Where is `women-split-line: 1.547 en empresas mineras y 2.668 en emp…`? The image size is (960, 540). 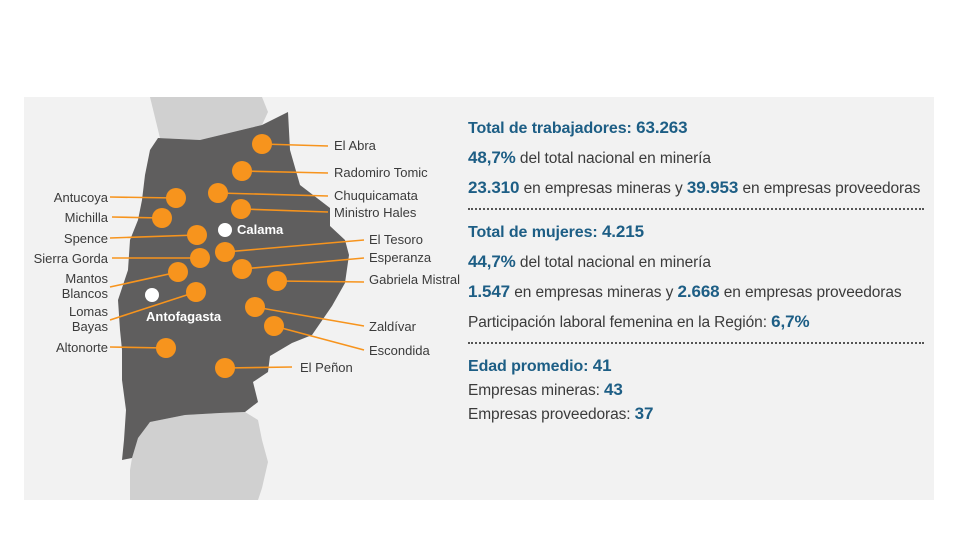
women-split-line: 1.547 en empresas mineras y 2.668 en emp… is located at coordinates (699, 292).